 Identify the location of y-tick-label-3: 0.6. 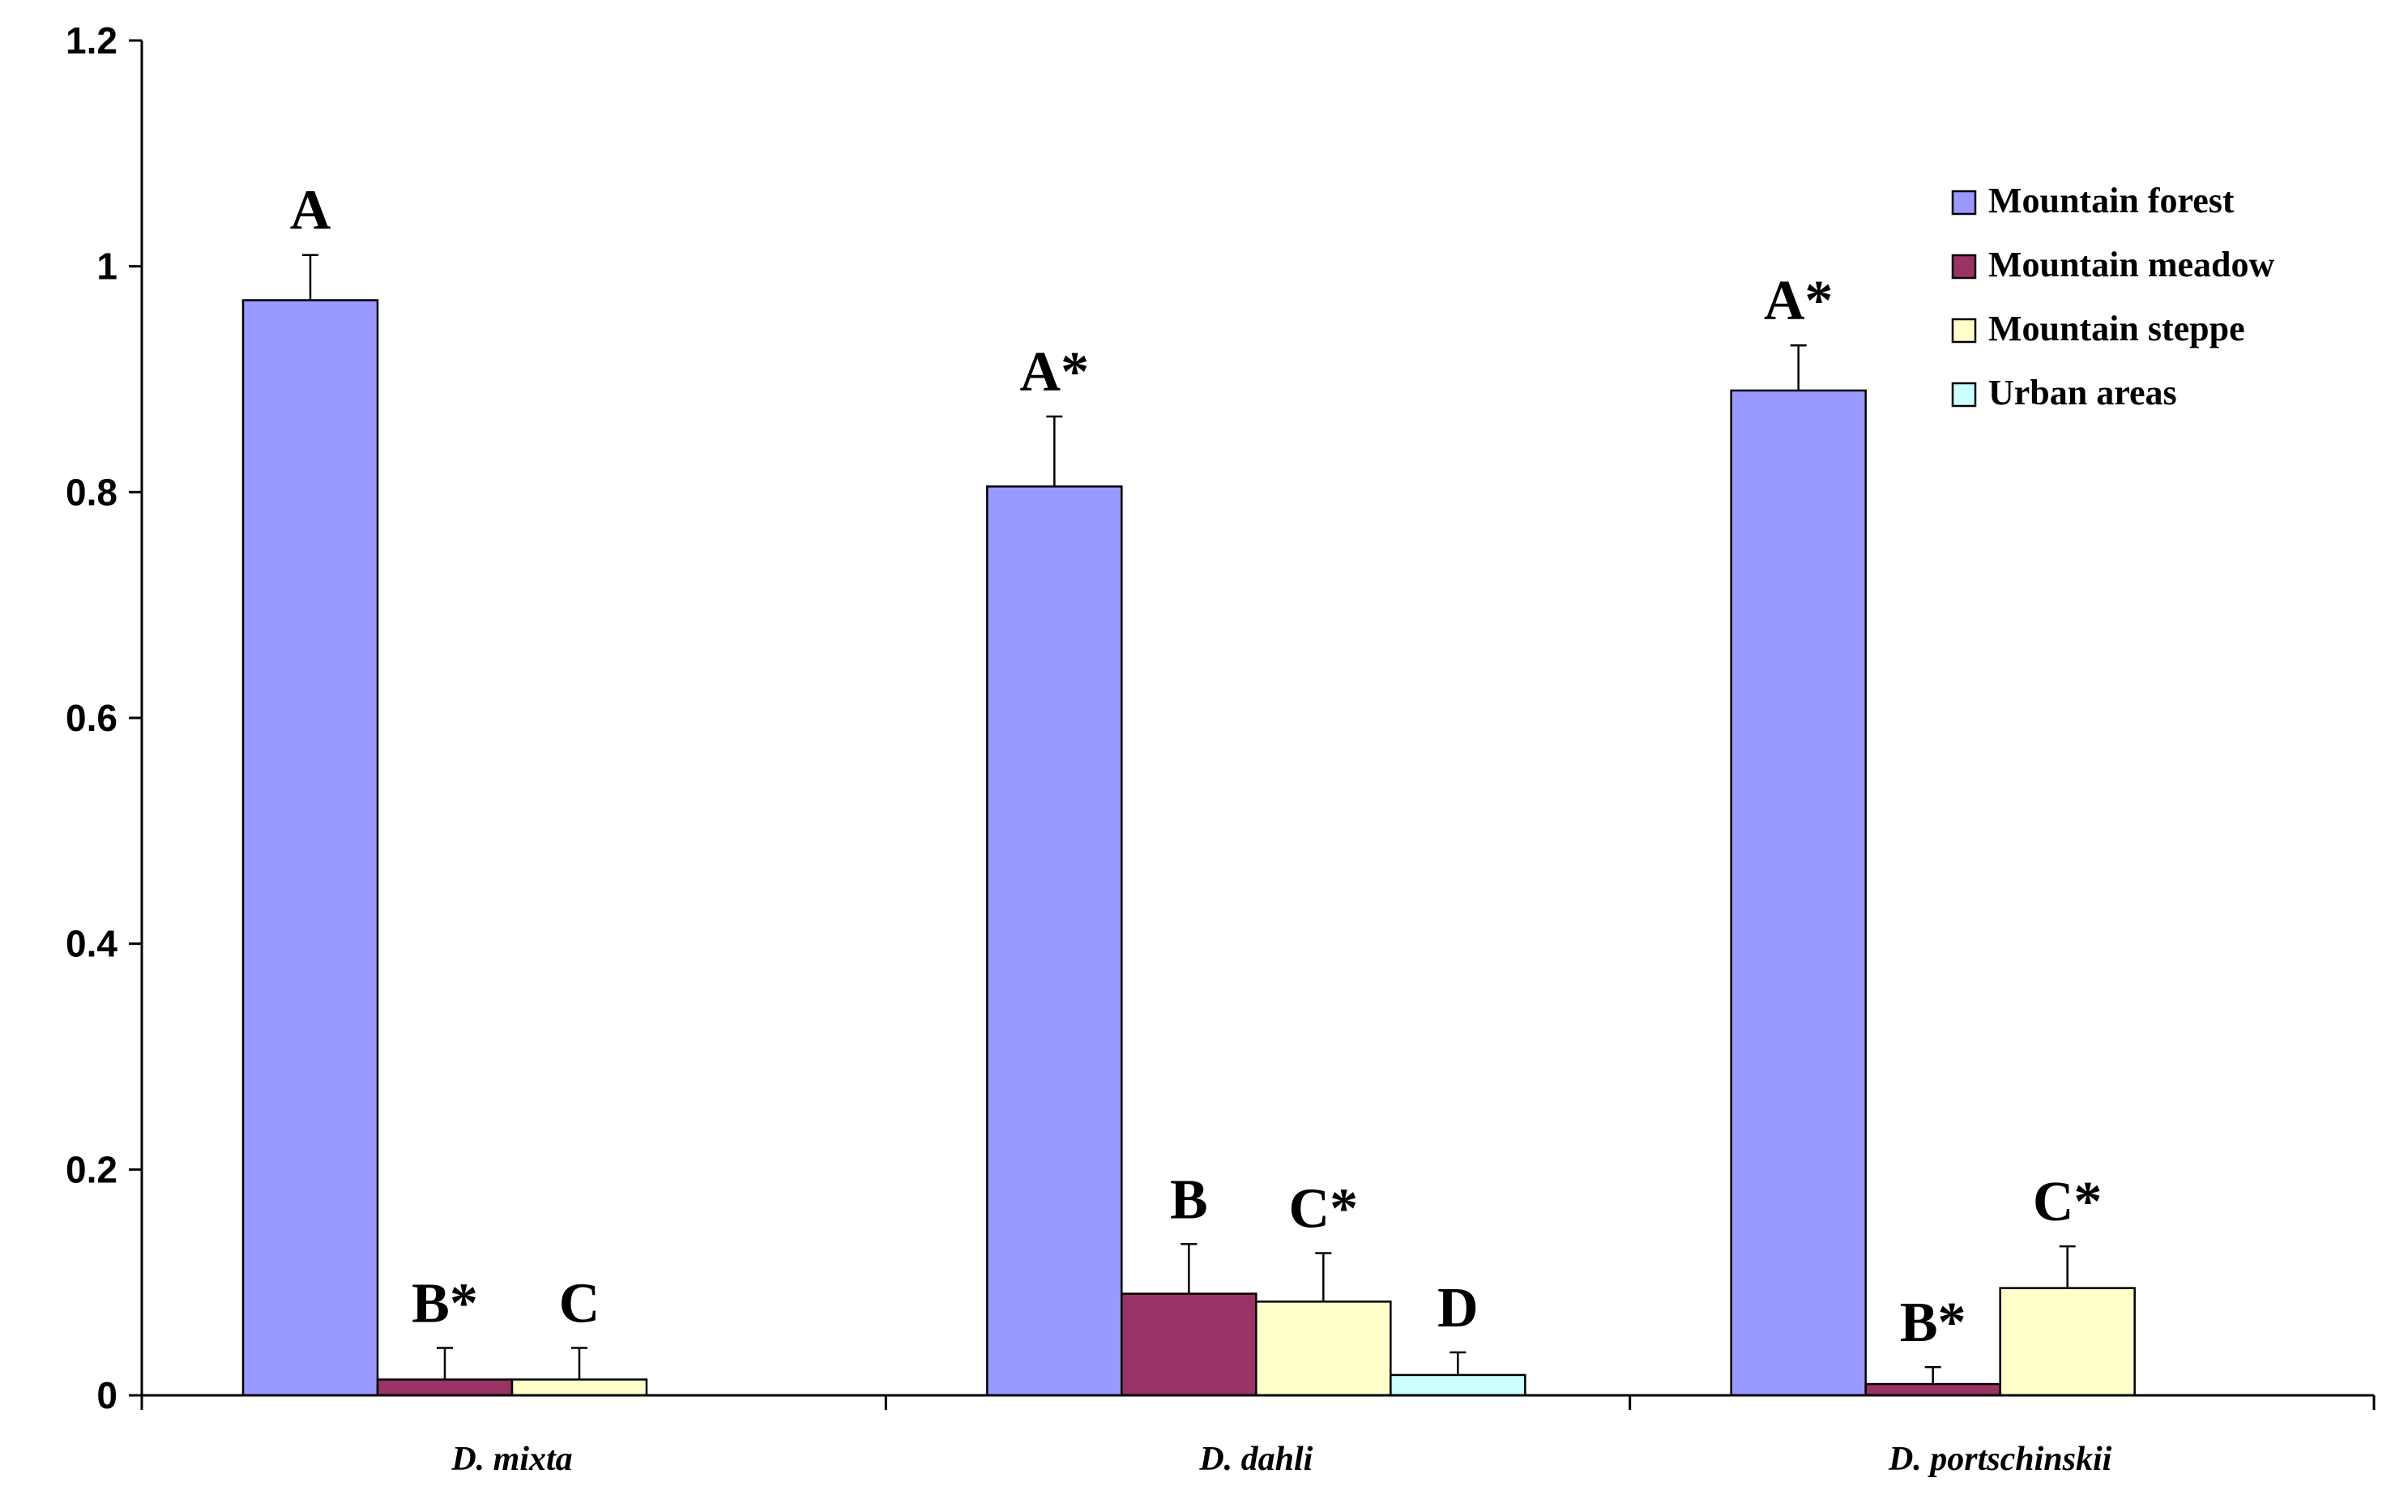
(91, 718).